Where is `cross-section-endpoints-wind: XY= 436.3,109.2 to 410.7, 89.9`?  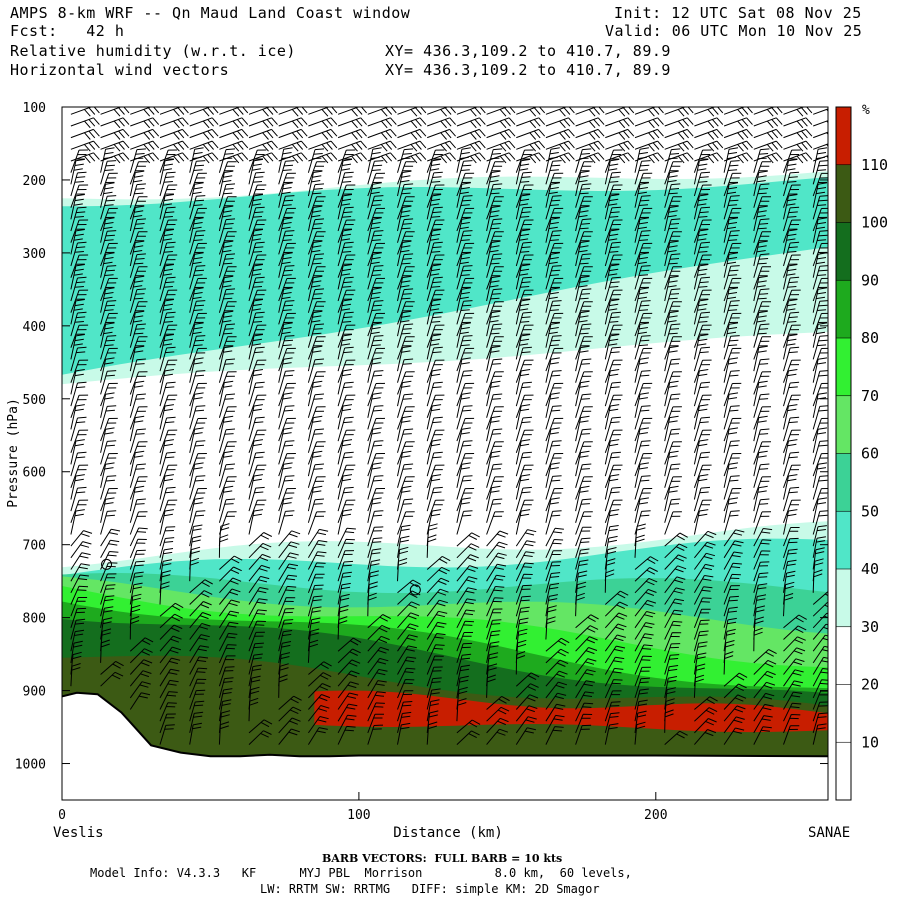 cross-section-endpoints-wind: XY= 436.3,109.2 to 410.7, 89.9 is located at coordinates (528, 70).